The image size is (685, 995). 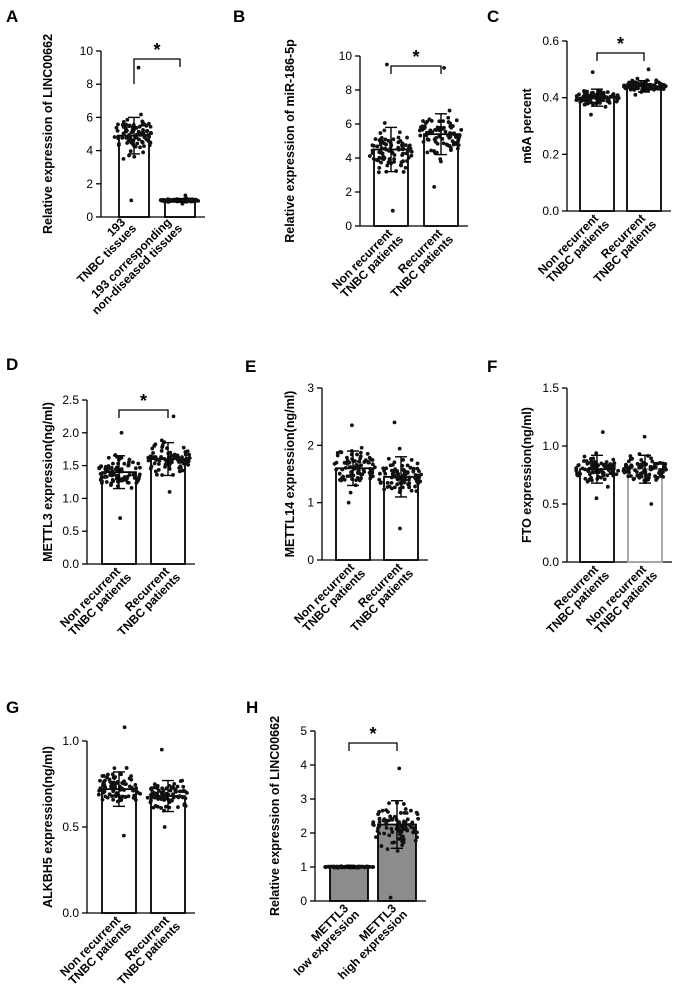 What do you see at coordinates (310, 445) in the screenshot?
I see `y-tick-label: 2` at bounding box center [310, 445].